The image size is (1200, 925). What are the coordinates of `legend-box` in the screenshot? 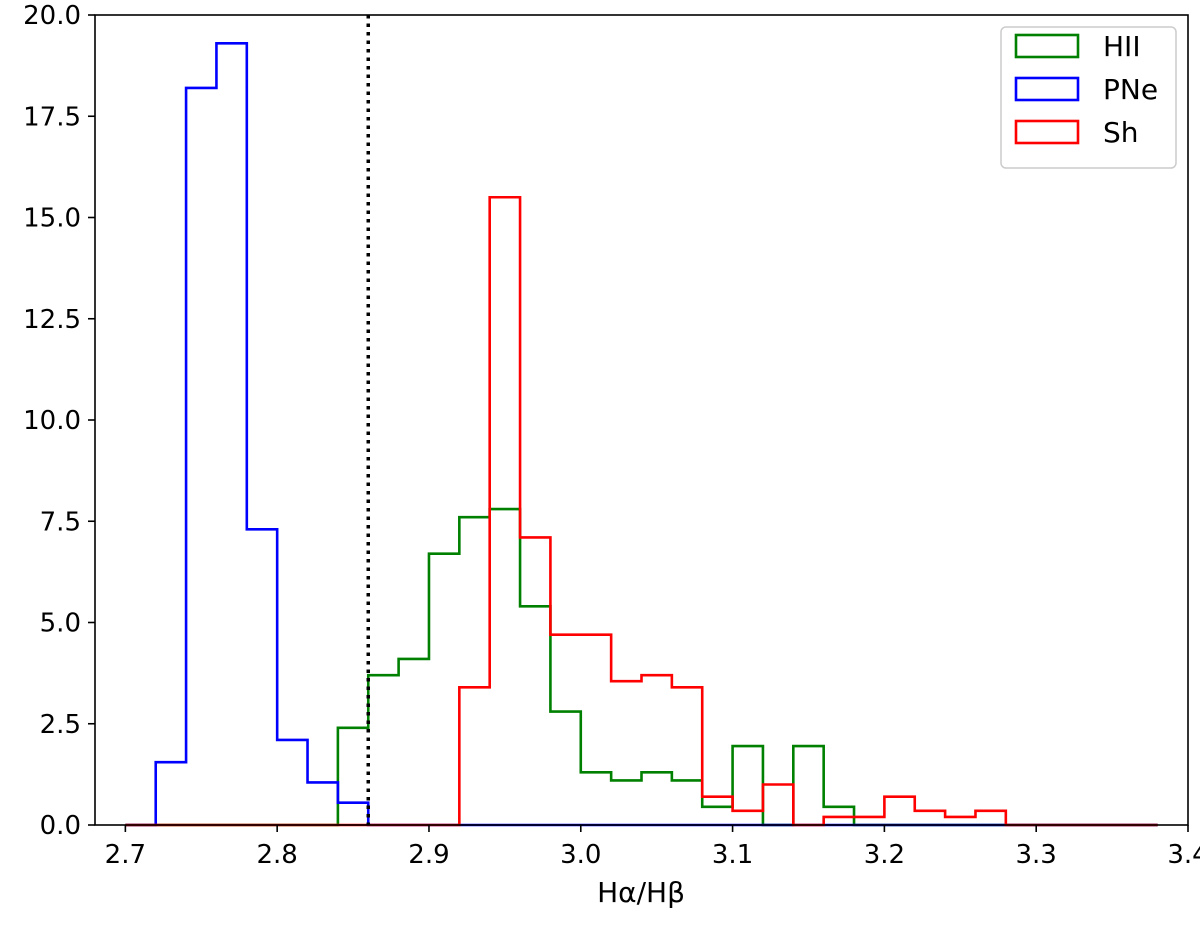 It's located at (1088, 97).